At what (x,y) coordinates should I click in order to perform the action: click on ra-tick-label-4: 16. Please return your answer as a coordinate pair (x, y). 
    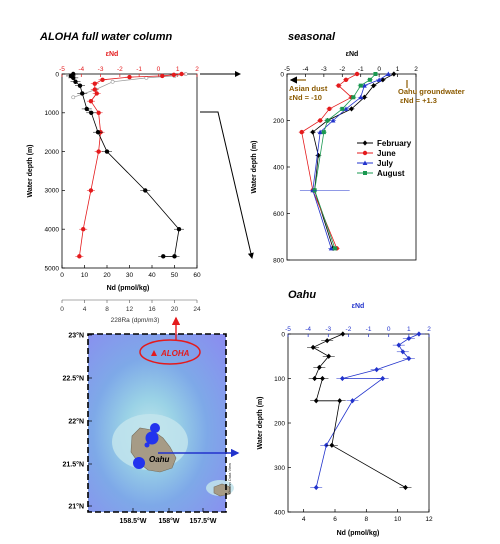
    Looking at the image, I should click on (152, 309).